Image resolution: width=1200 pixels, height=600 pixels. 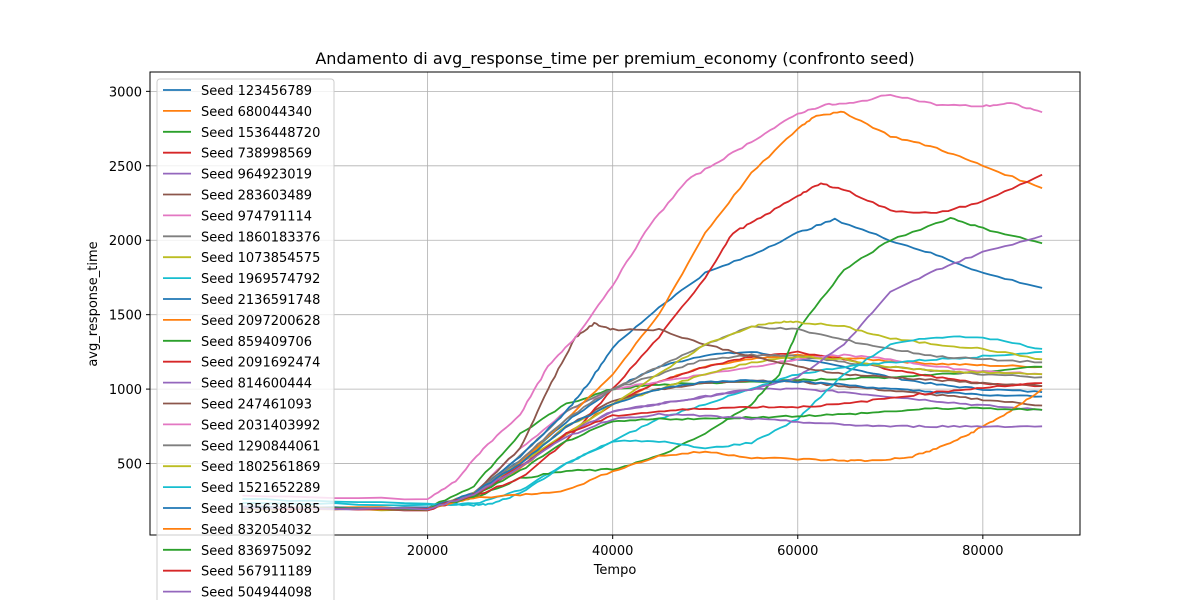 What do you see at coordinates (615, 570) in the screenshot?
I see `x-axis-label: Tempo` at bounding box center [615, 570].